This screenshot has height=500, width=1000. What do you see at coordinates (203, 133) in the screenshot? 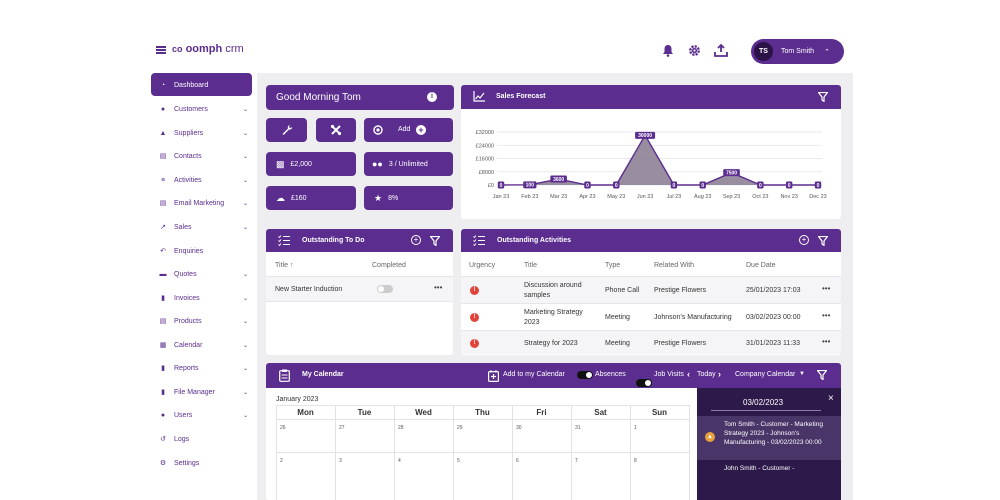
I see `sidebar-item-suppliers: ▲ Suppliers ⌄` at bounding box center [203, 133].